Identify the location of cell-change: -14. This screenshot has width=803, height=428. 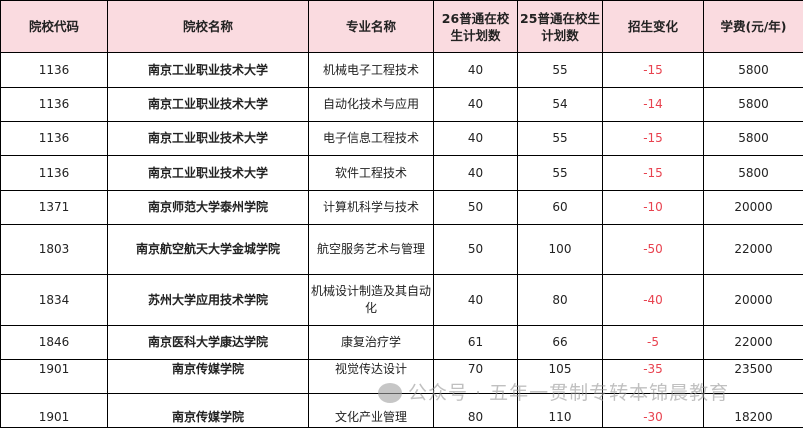
(653, 104).